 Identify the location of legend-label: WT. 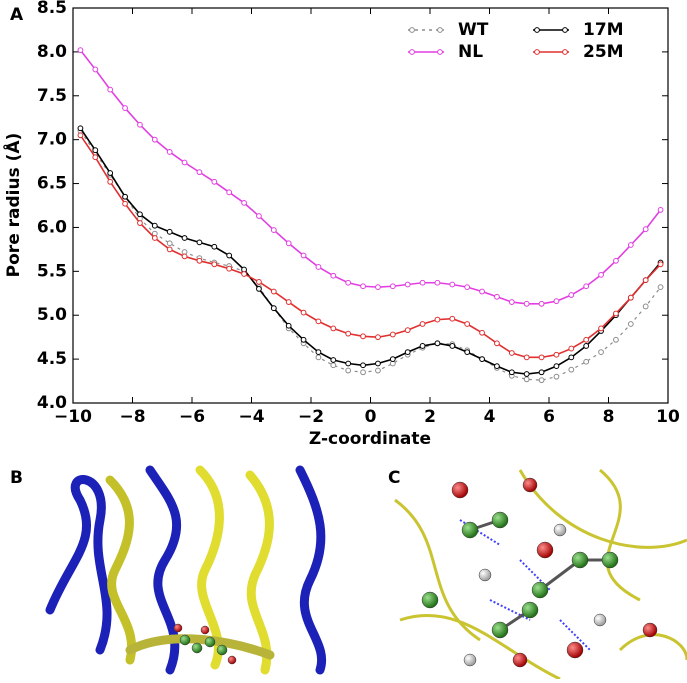
(473, 30).